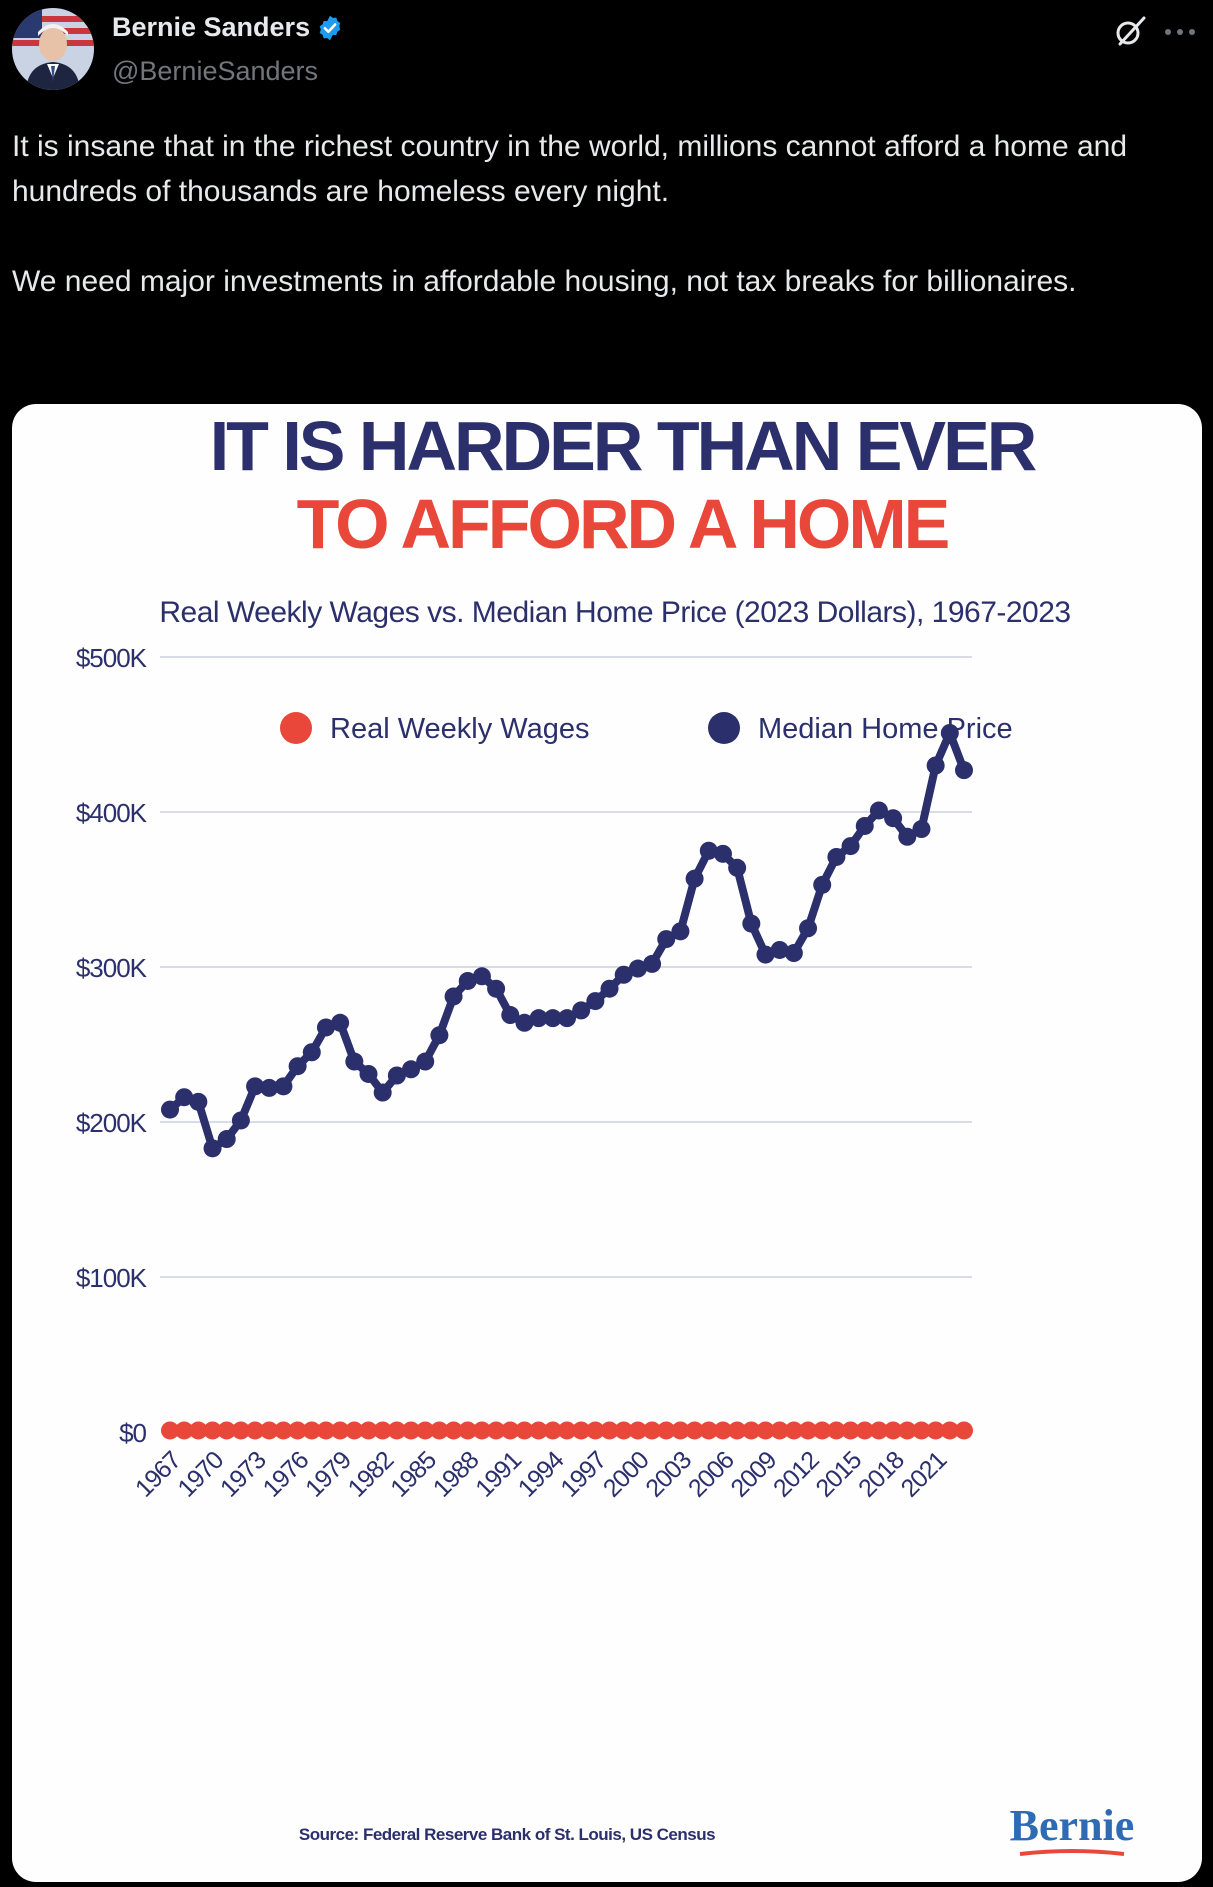 This screenshot has height=1887, width=1213. I want to click on author-handle: @BernieSanders, so click(215, 71).